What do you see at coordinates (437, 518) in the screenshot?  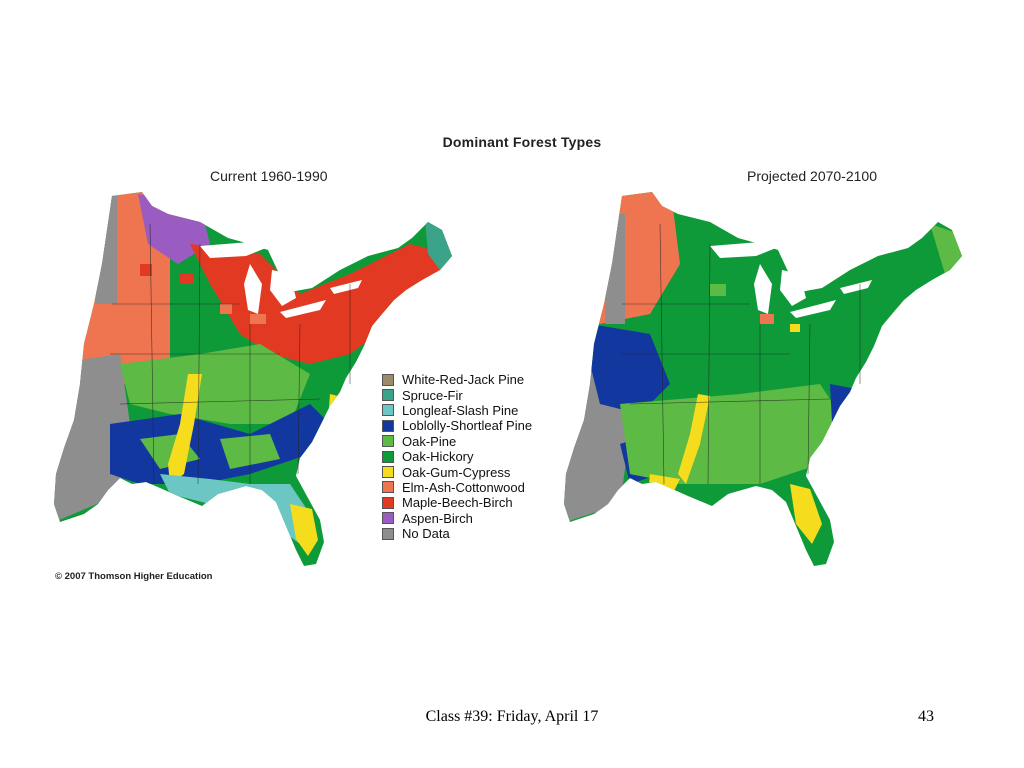 I see `legend-label: Aspen-Birch` at bounding box center [437, 518].